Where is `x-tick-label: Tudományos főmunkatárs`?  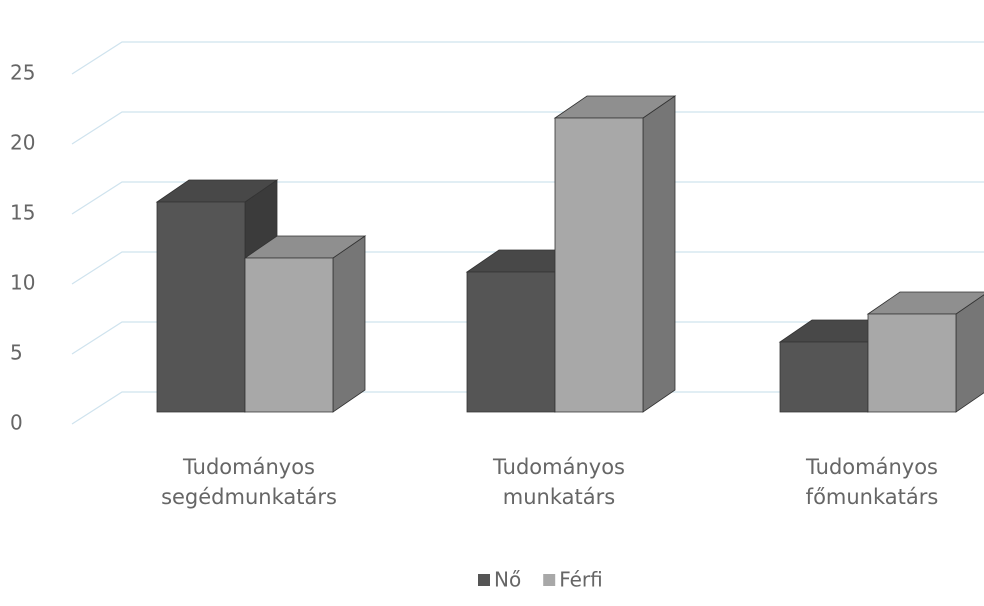 x-tick-label: Tudományos főmunkatárs is located at coordinates (872, 482).